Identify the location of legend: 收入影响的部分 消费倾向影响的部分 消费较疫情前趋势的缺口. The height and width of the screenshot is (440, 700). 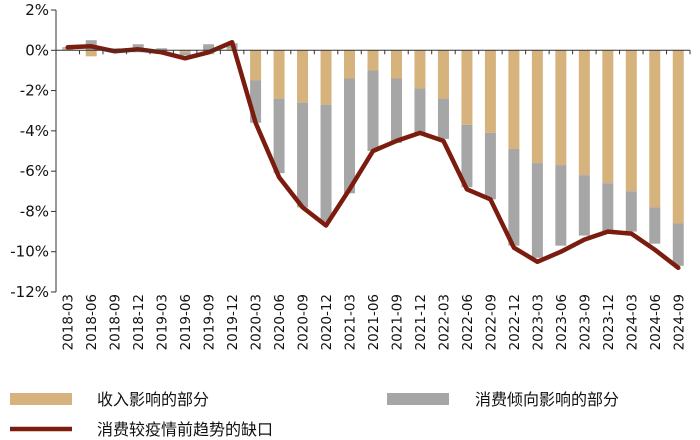
(314, 414).